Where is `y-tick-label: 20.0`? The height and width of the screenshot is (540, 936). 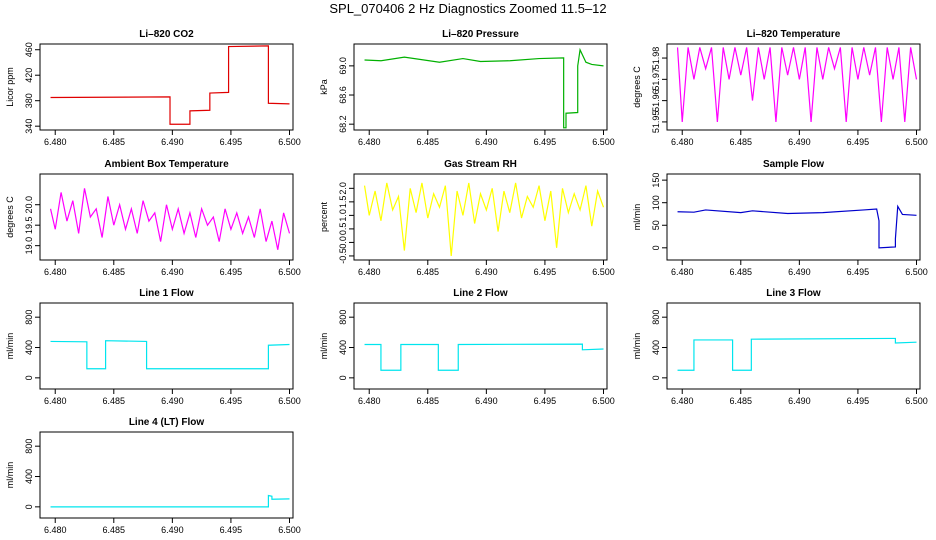 y-tick-label: 20.0 is located at coordinates (29, 205).